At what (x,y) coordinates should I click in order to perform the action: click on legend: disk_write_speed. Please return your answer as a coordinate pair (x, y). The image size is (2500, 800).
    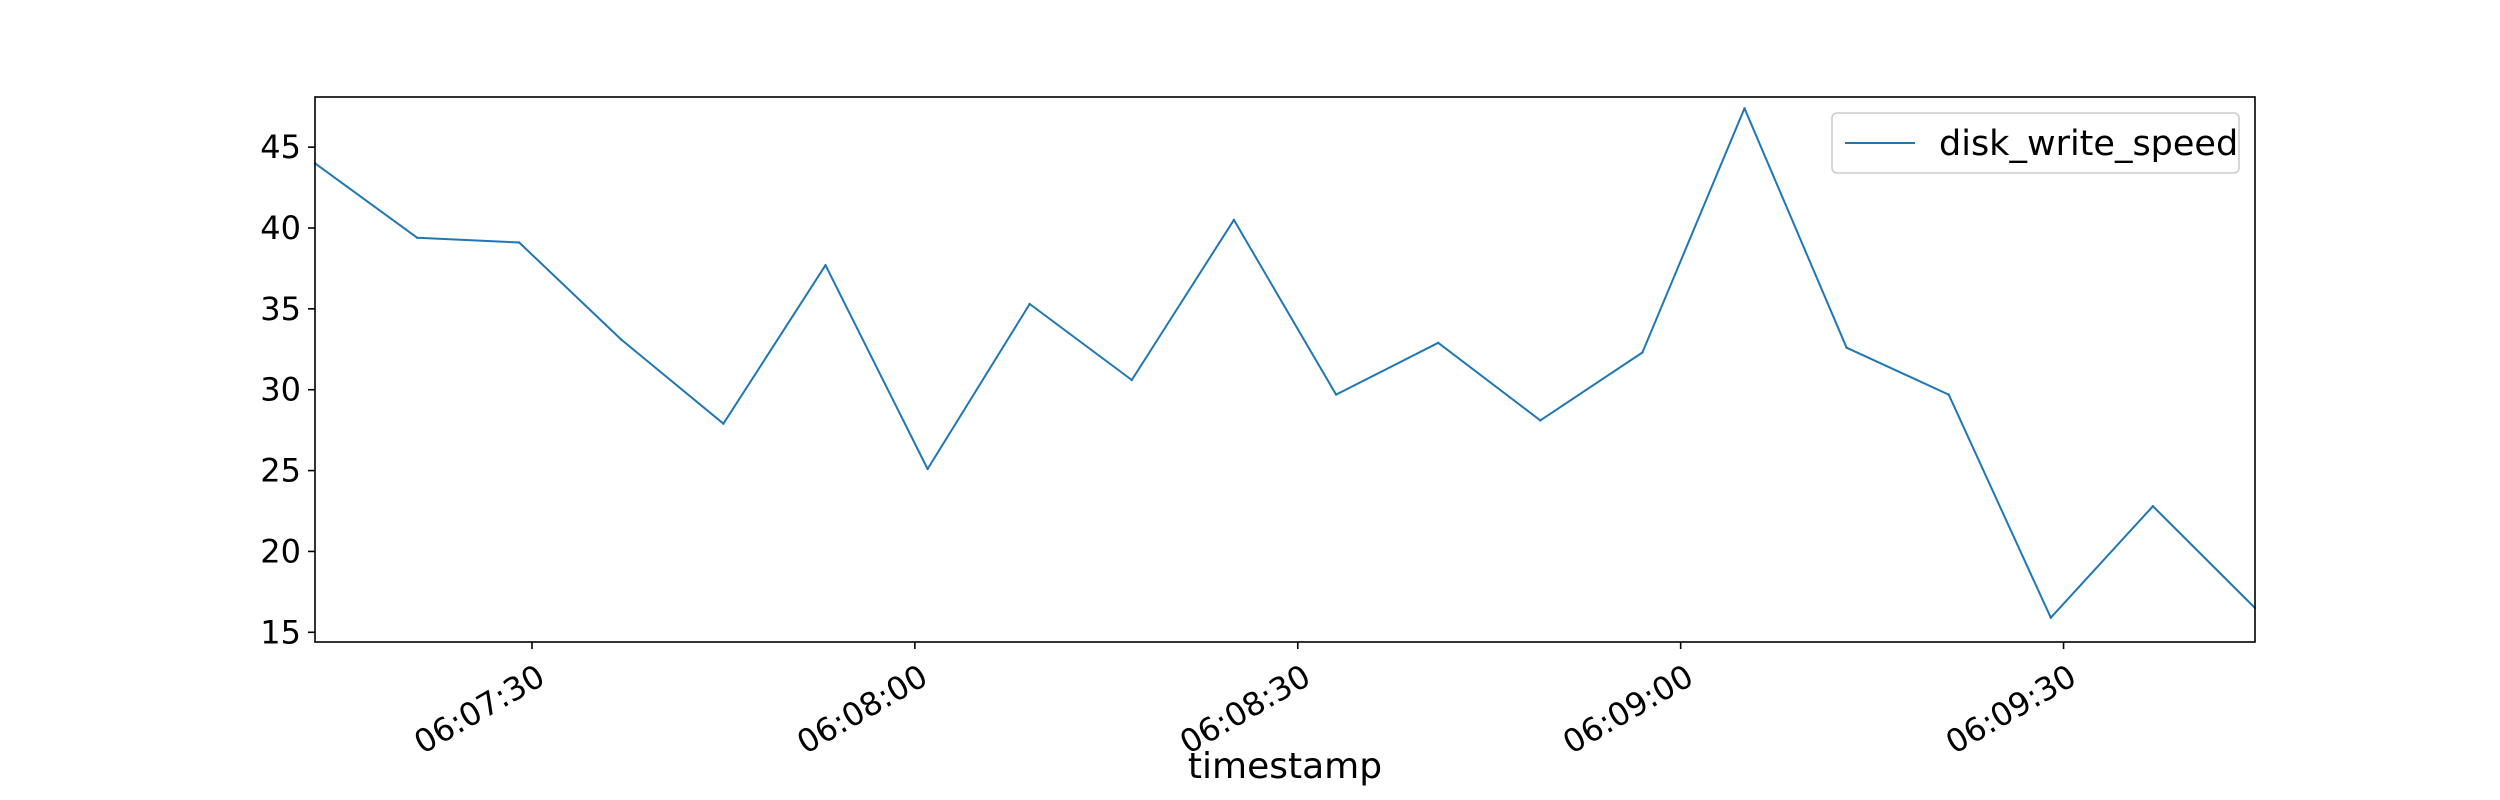
    Looking at the image, I should click on (2035, 143).